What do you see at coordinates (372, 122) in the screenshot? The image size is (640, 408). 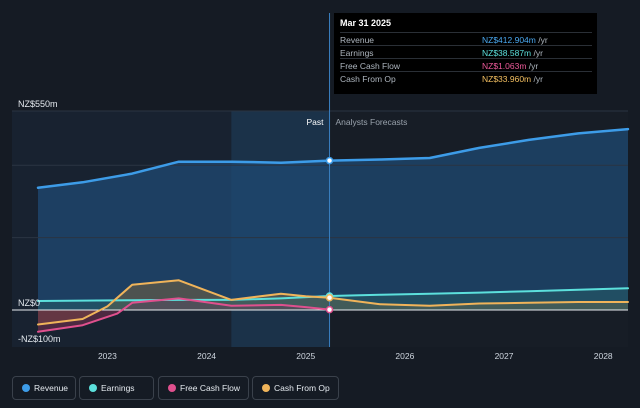 I see `forecast-label: Analysts Forecasts` at bounding box center [372, 122].